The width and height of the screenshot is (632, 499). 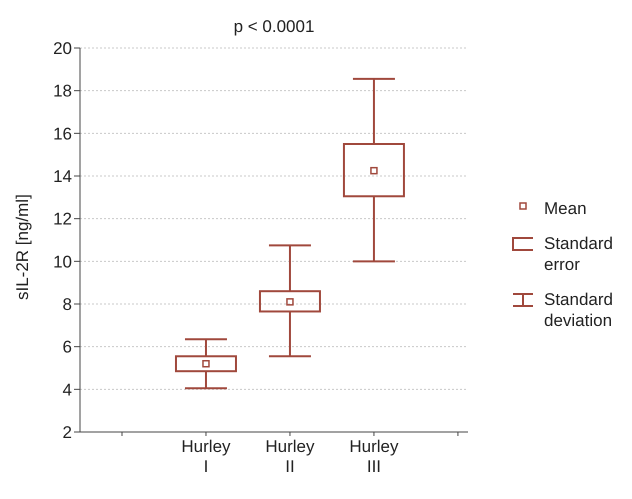 I want to click on y-tick-label: 14, so click(x=62, y=176).